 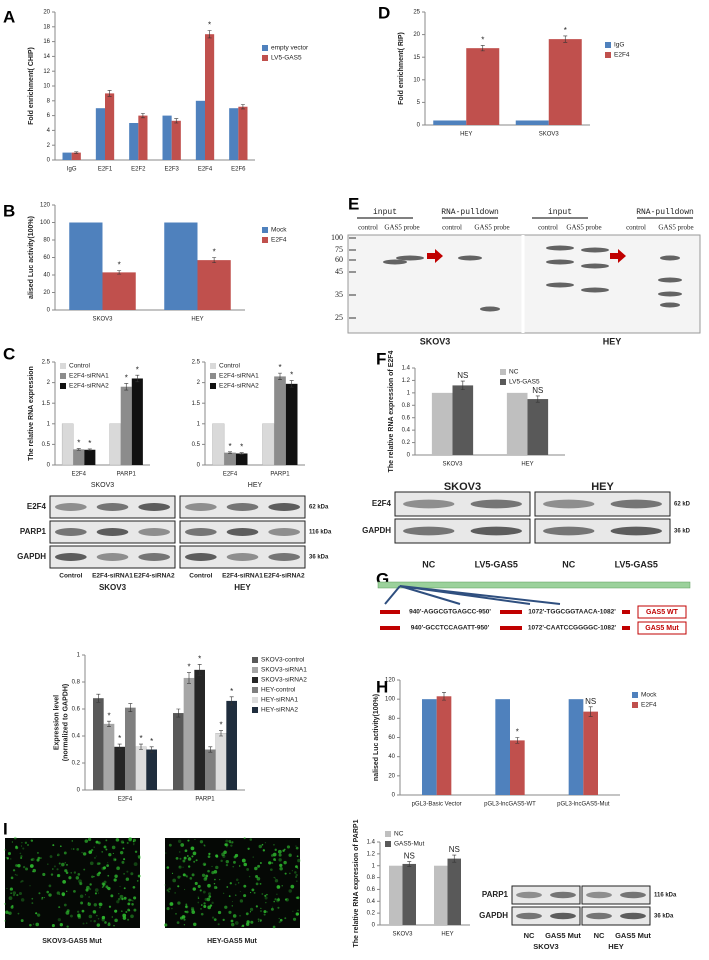 What do you see at coordinates (113, 587) in the screenshot?
I see `cell-label: SKOV3` at bounding box center [113, 587].